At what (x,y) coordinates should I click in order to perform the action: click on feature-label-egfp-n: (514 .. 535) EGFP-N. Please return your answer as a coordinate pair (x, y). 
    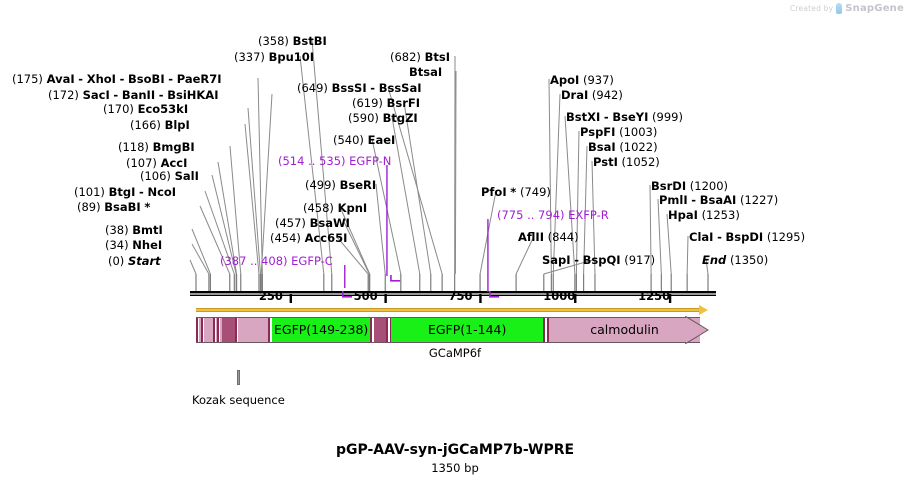
    Looking at the image, I should click on (334, 161).